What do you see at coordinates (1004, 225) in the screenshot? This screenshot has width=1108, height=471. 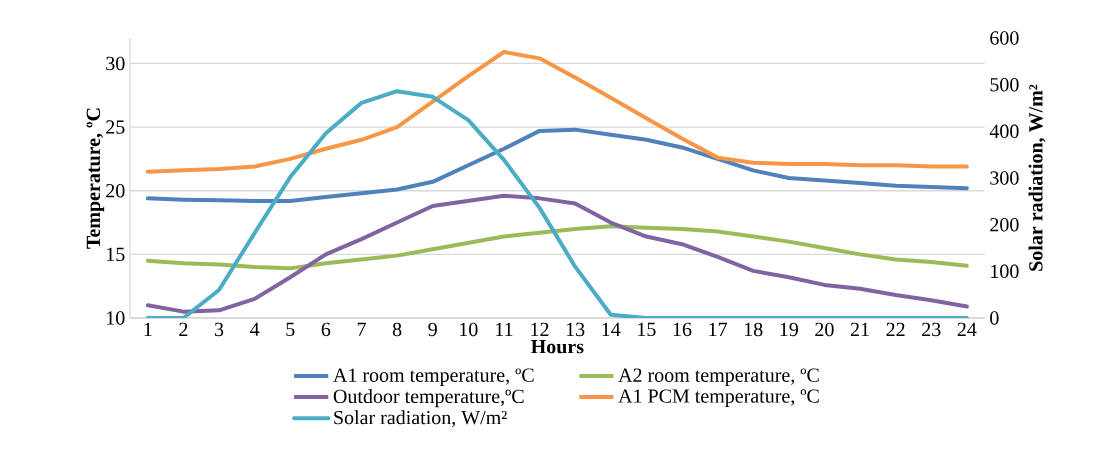 I see `y2-tick-label: 200` at bounding box center [1004, 225].